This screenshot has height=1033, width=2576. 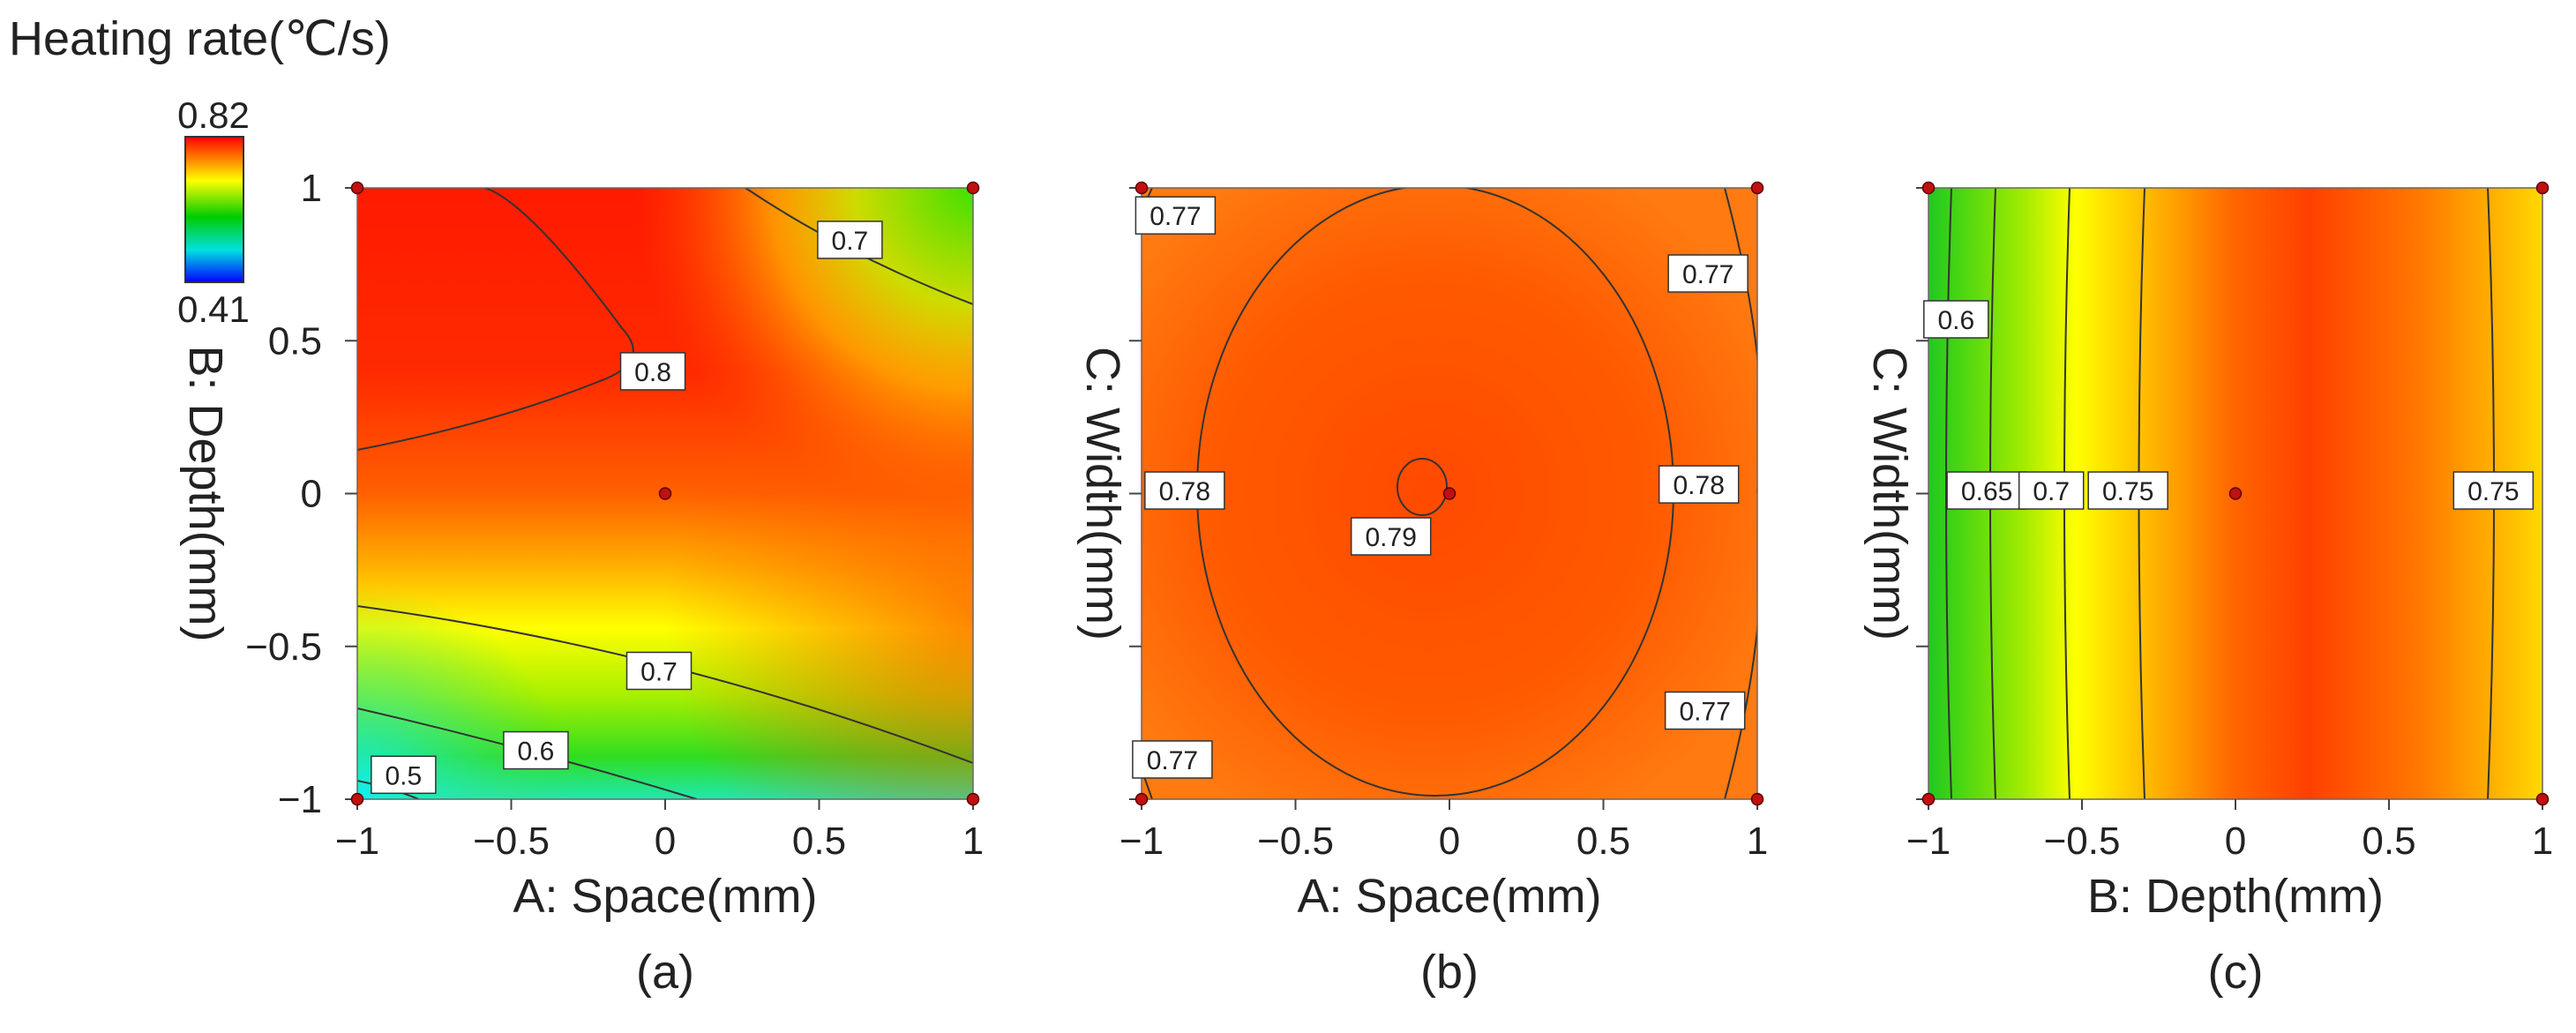 I want to click on colorbar: 0.82 0.41, so click(x=214, y=212).